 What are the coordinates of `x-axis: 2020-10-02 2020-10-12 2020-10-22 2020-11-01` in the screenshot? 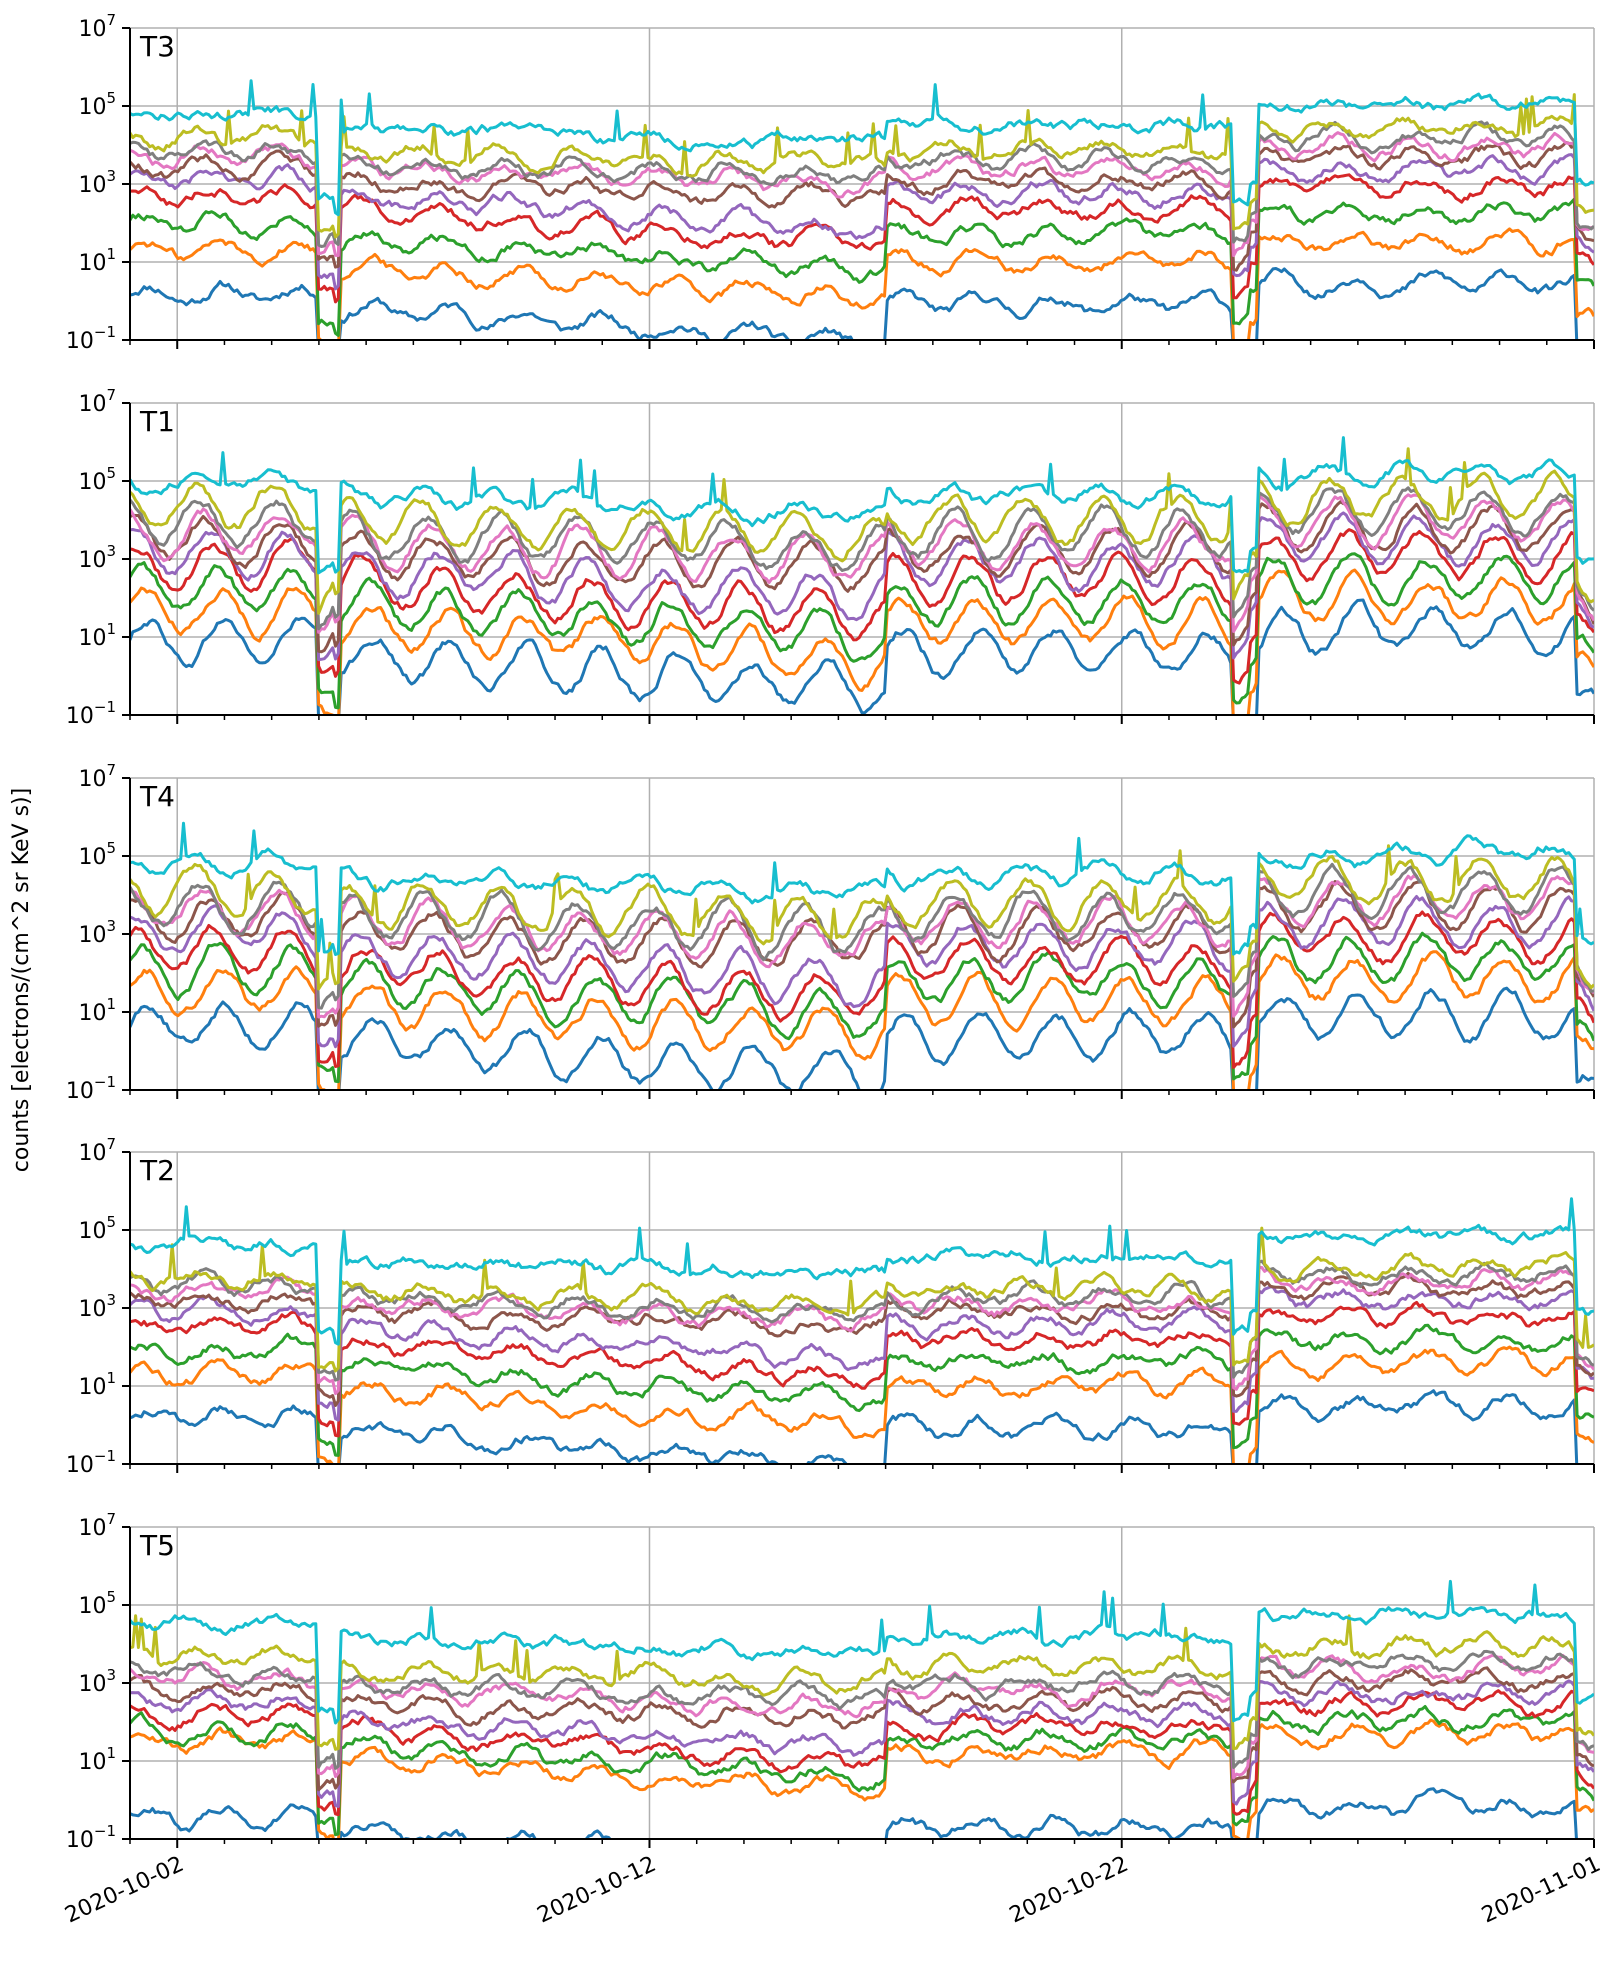 It's located at (832, 1890).